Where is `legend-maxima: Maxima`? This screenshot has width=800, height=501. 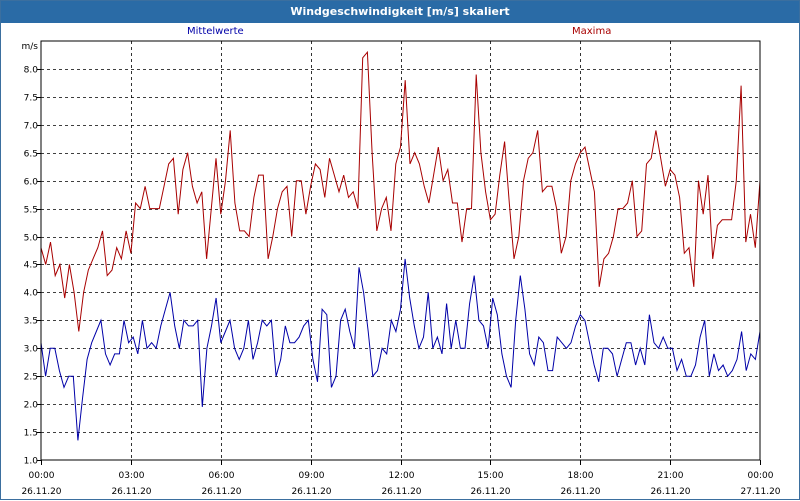
legend-maxima: Maxima is located at coordinates (592, 31).